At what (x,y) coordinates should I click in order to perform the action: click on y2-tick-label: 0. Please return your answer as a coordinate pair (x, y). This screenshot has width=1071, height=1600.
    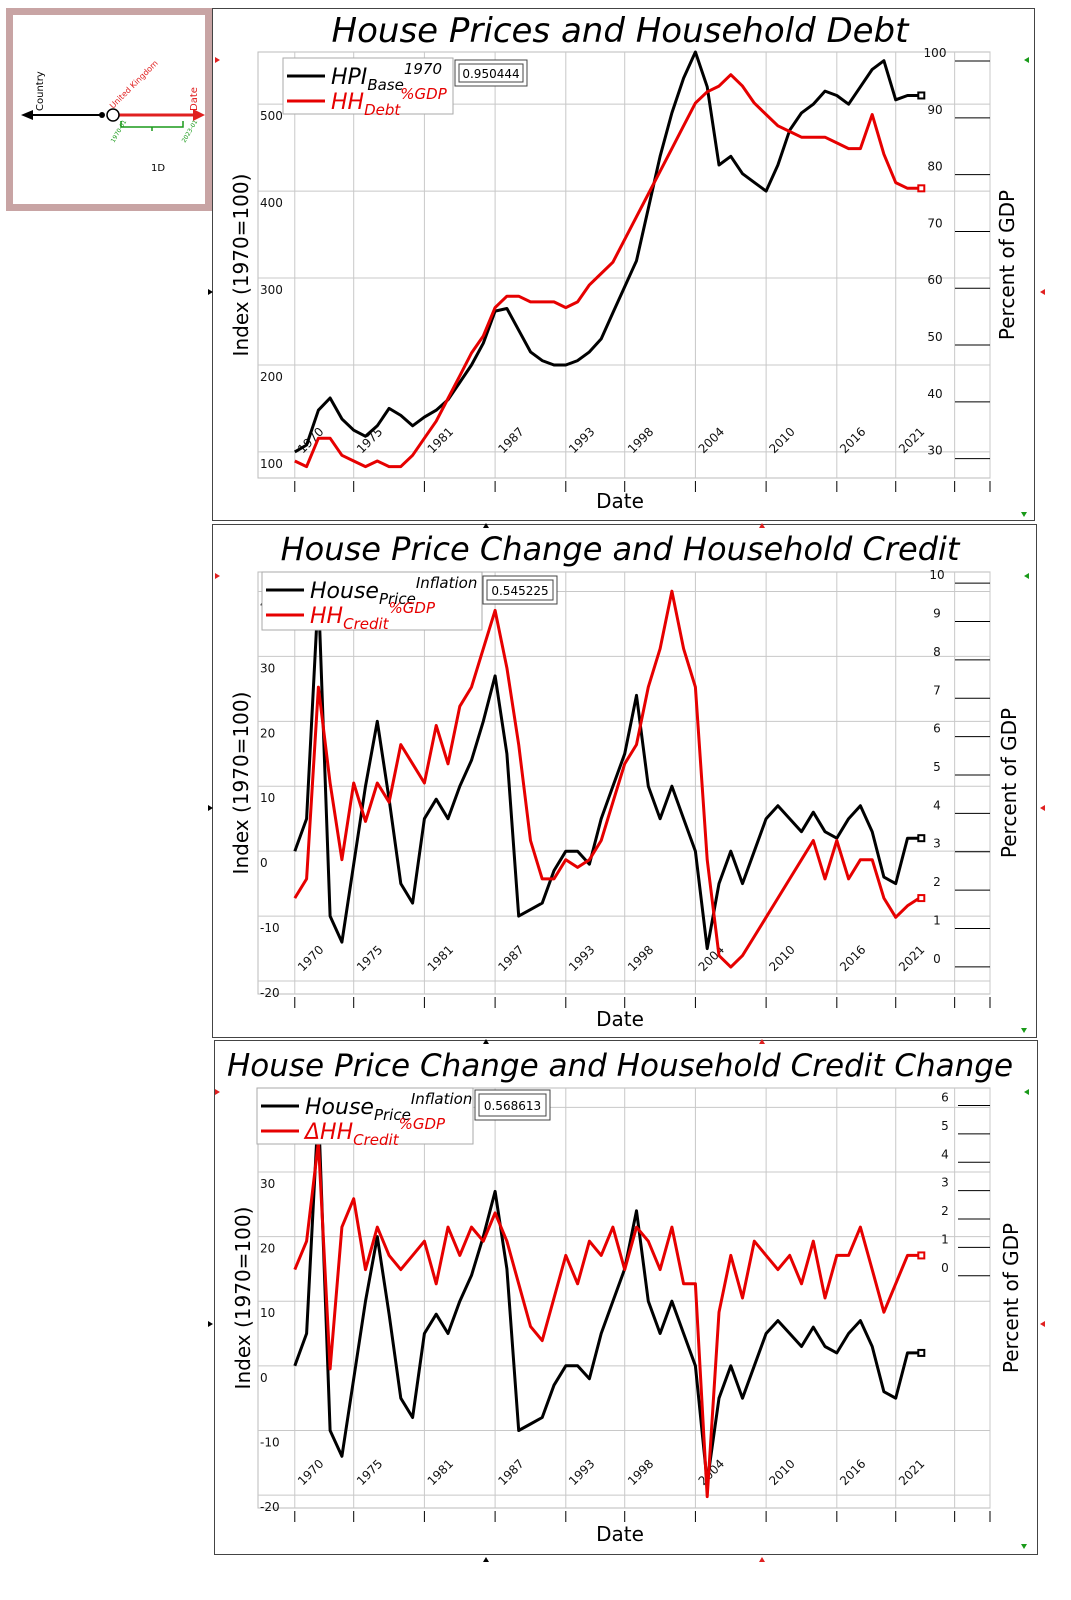
    Looking at the image, I should click on (937, 959).